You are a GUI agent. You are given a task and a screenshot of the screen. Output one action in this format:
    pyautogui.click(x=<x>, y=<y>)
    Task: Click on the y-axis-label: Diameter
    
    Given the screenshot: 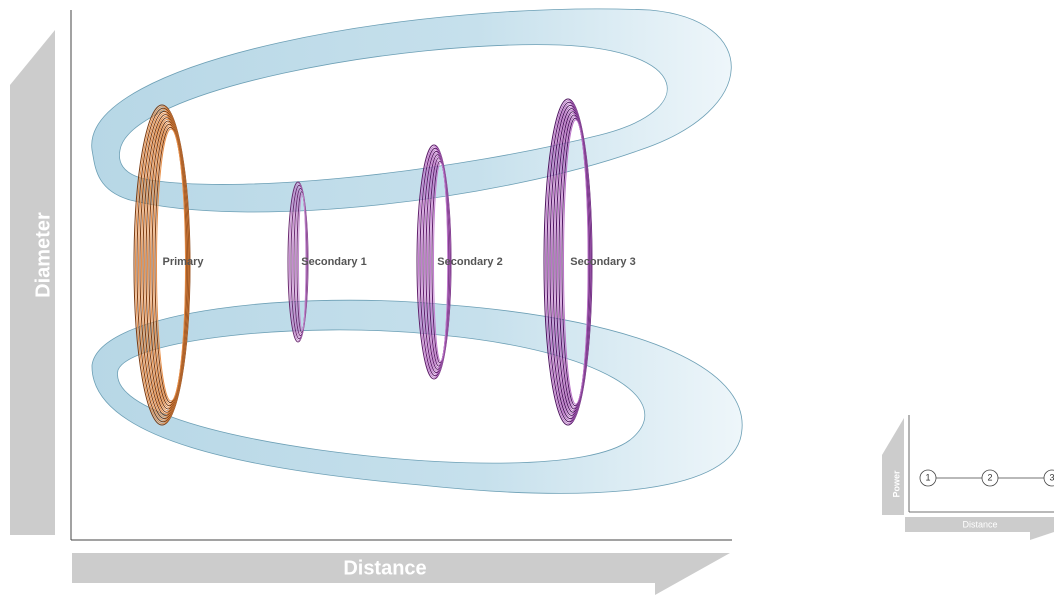 What is the action you would take?
    pyautogui.click(x=43, y=255)
    